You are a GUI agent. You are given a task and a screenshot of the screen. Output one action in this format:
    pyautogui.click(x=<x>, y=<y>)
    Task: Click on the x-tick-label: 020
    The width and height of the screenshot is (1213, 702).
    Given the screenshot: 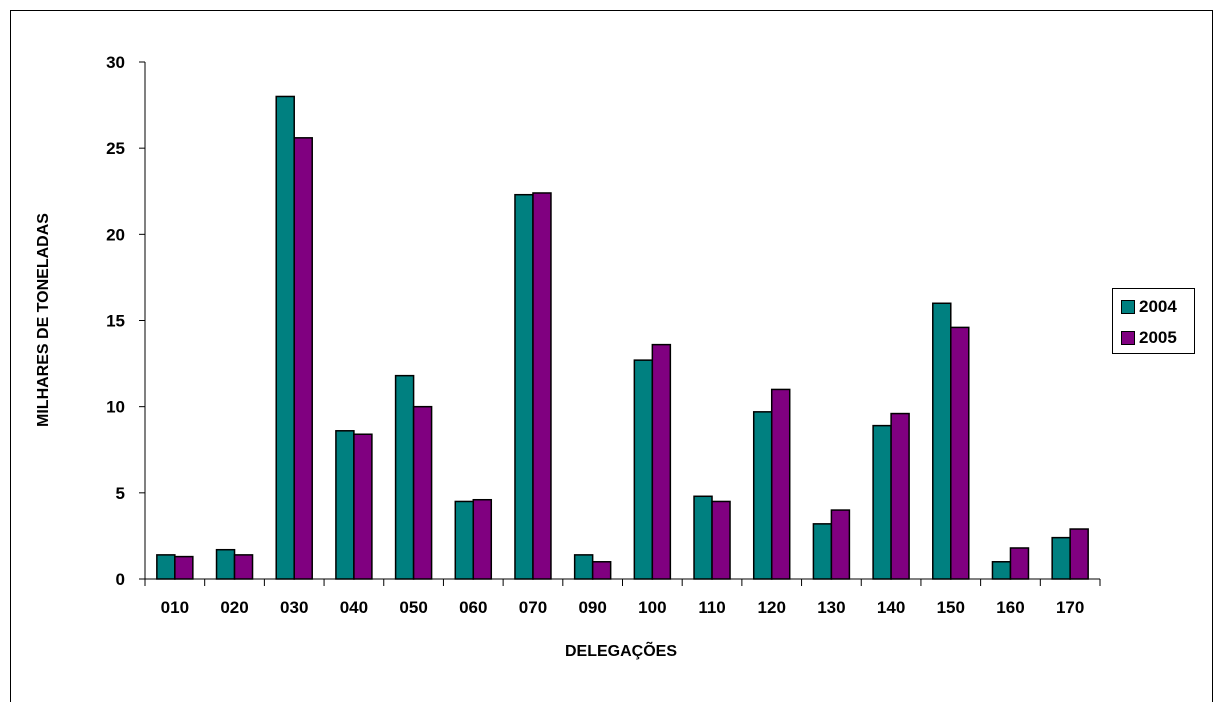 What is the action you would take?
    pyautogui.click(x=234, y=607)
    